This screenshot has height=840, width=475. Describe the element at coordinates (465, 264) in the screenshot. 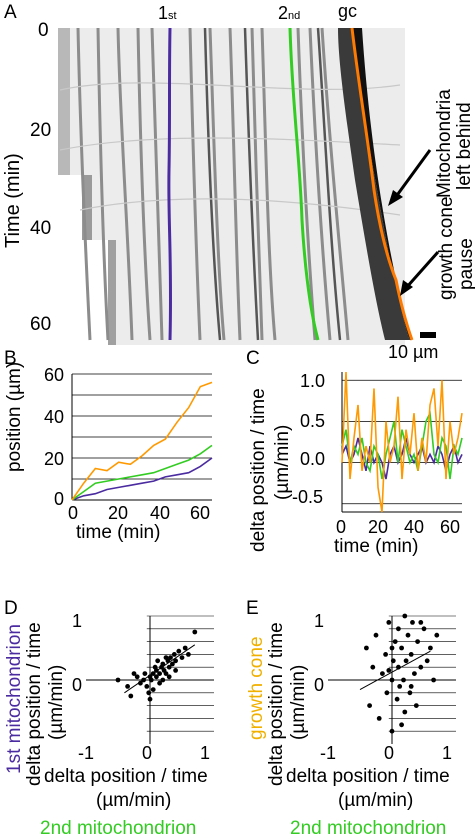

I see `annotation-gc-2: pause` at that location.